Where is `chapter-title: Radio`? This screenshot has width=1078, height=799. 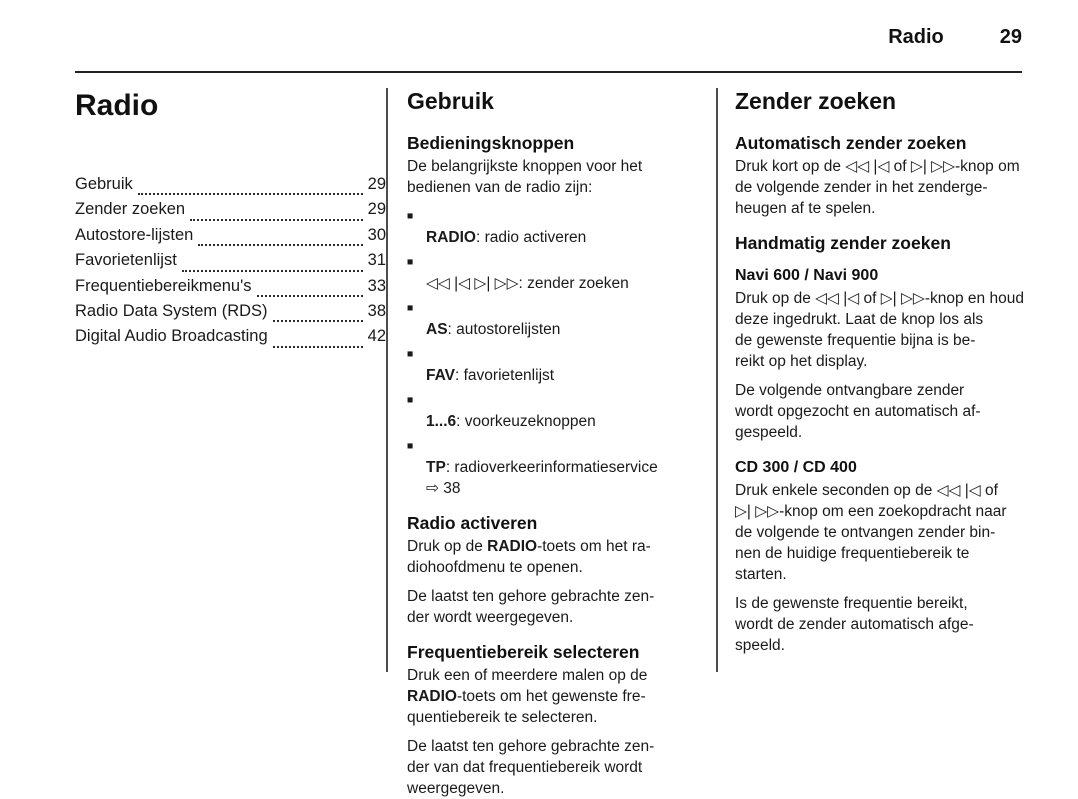
chapter-title: Radio is located at coordinates (117, 105).